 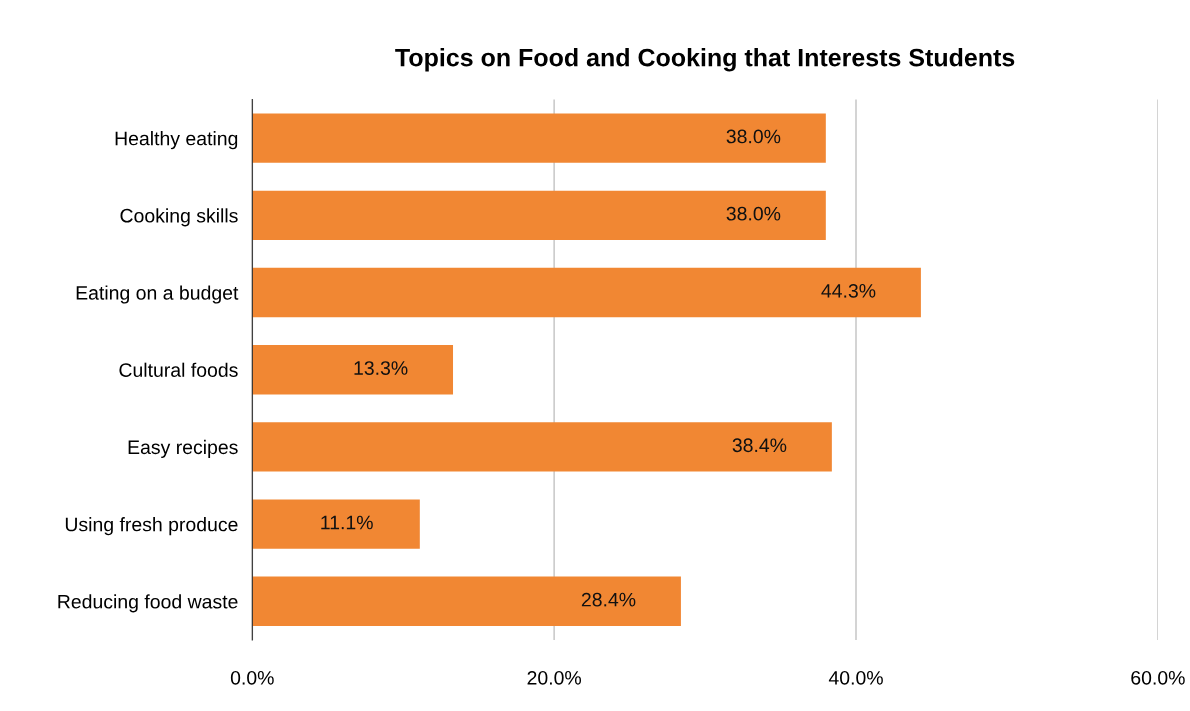 What do you see at coordinates (252, 677) in the screenshot?
I see `x-tick-label: 0.0%` at bounding box center [252, 677].